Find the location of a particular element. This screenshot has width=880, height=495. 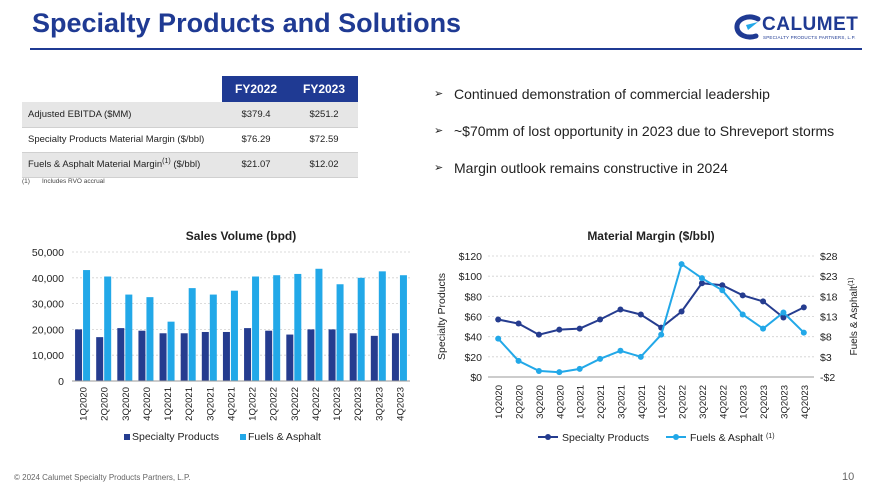

y-tick-label: 20,000 is located at coordinates (48, 330).